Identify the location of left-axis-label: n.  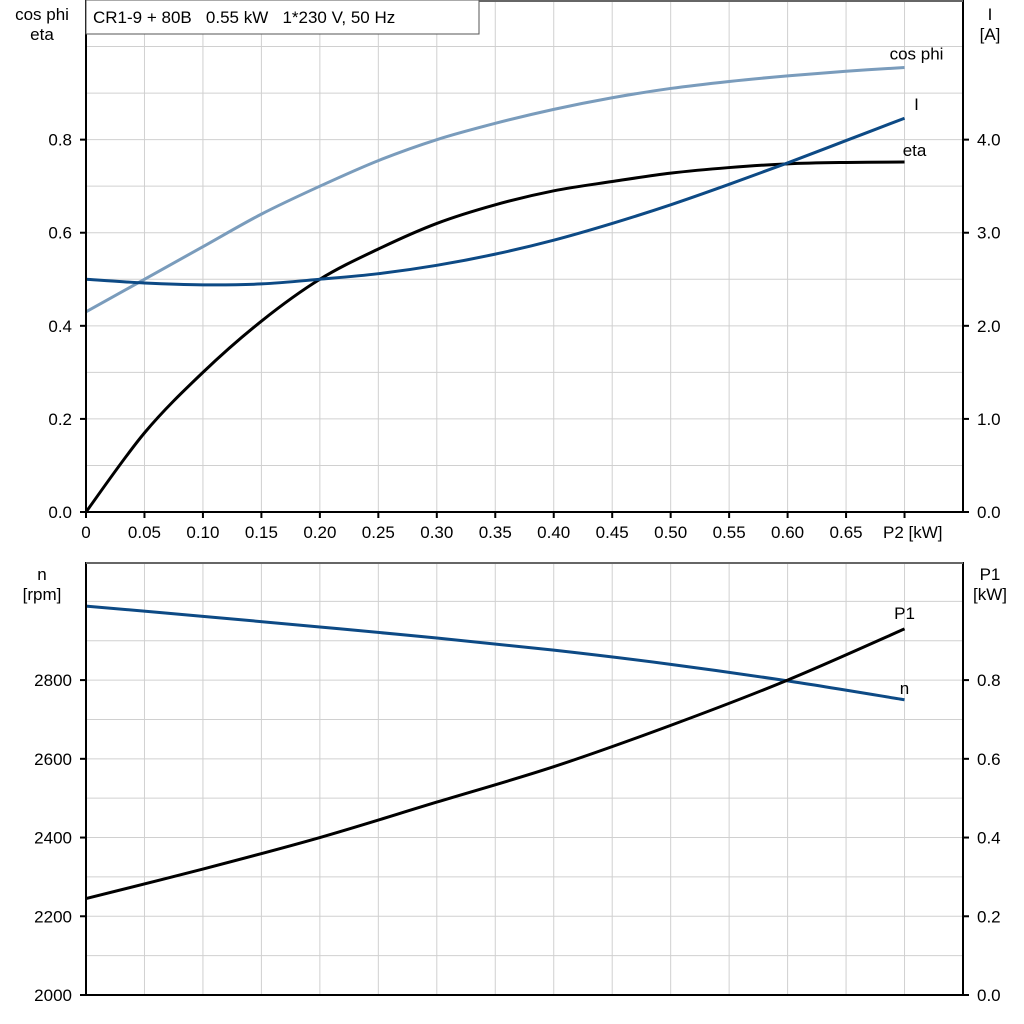
(41, 574).